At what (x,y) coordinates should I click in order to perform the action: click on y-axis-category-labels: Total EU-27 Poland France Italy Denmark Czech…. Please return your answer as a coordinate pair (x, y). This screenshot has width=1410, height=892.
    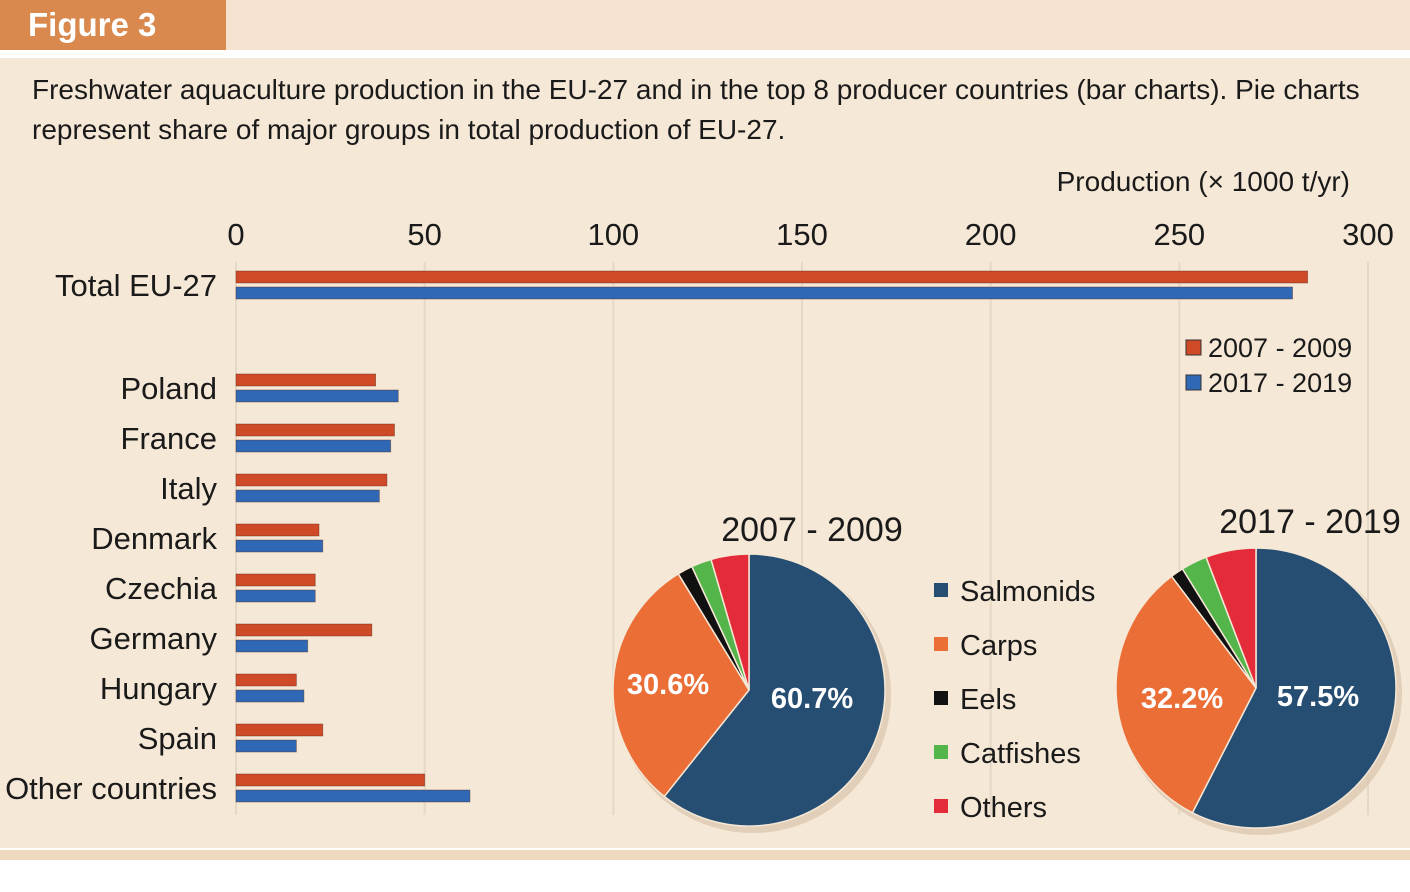
    Looking at the image, I should click on (111, 537).